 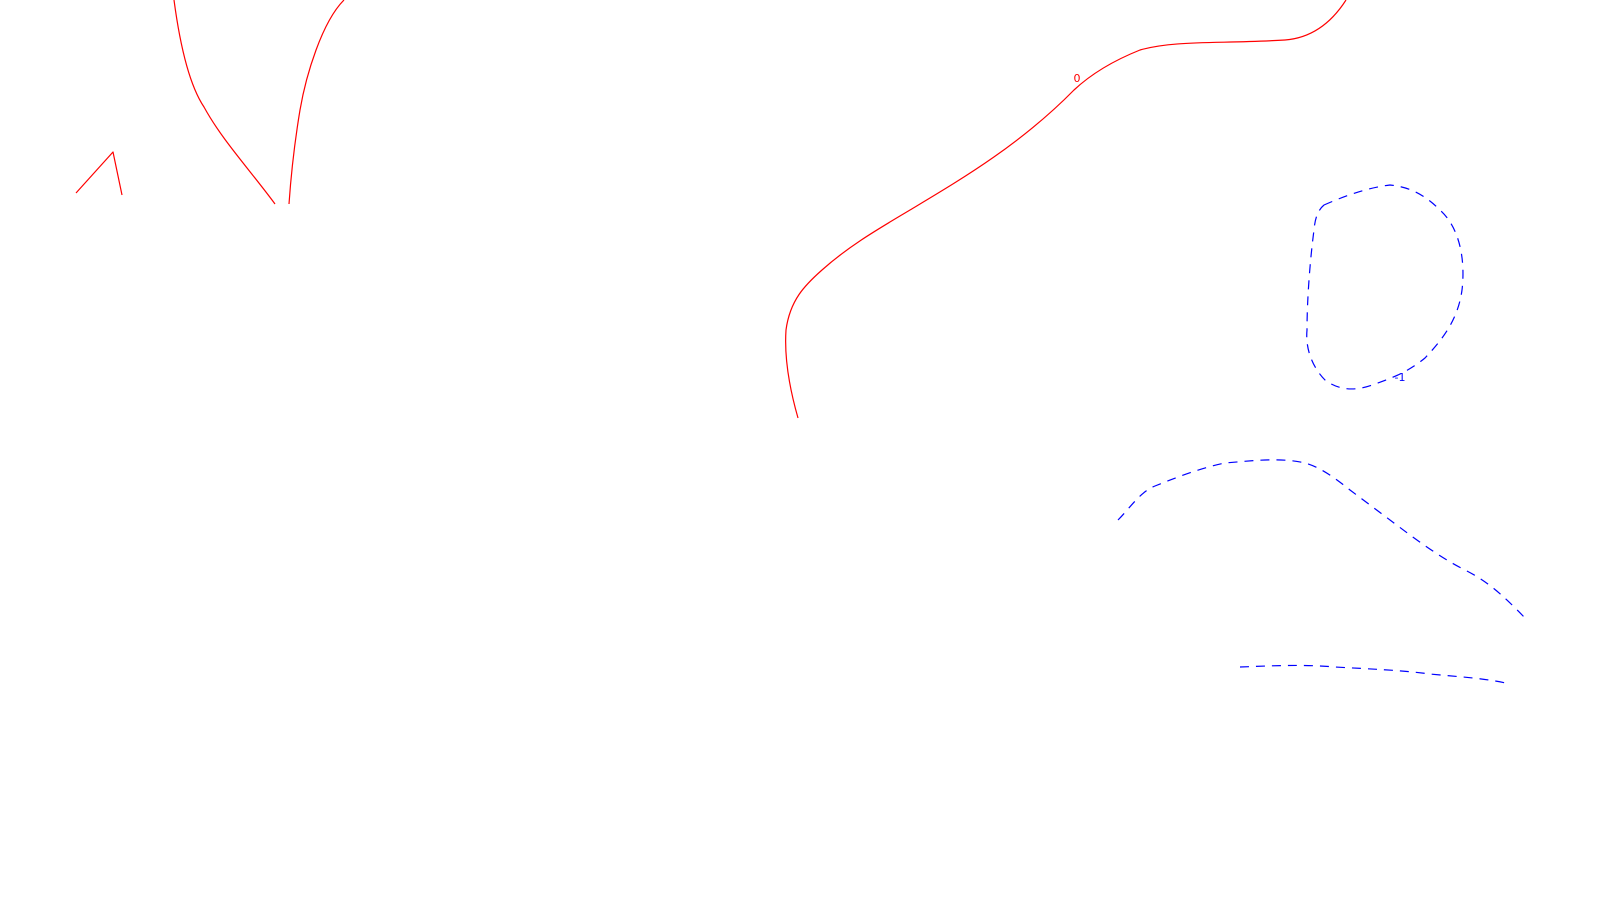 I want to click on contour-label-level-0: 0, so click(x=1077, y=78).